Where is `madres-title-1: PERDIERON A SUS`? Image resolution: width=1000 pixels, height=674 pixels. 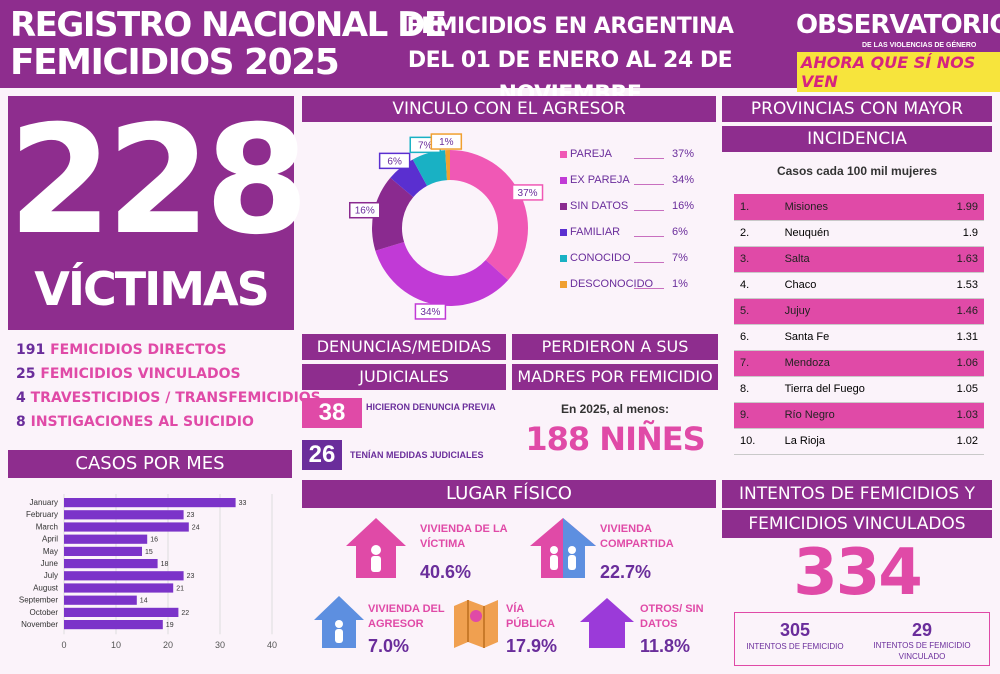
madres-title-1: PERDIERON A SUS is located at coordinates (615, 347).